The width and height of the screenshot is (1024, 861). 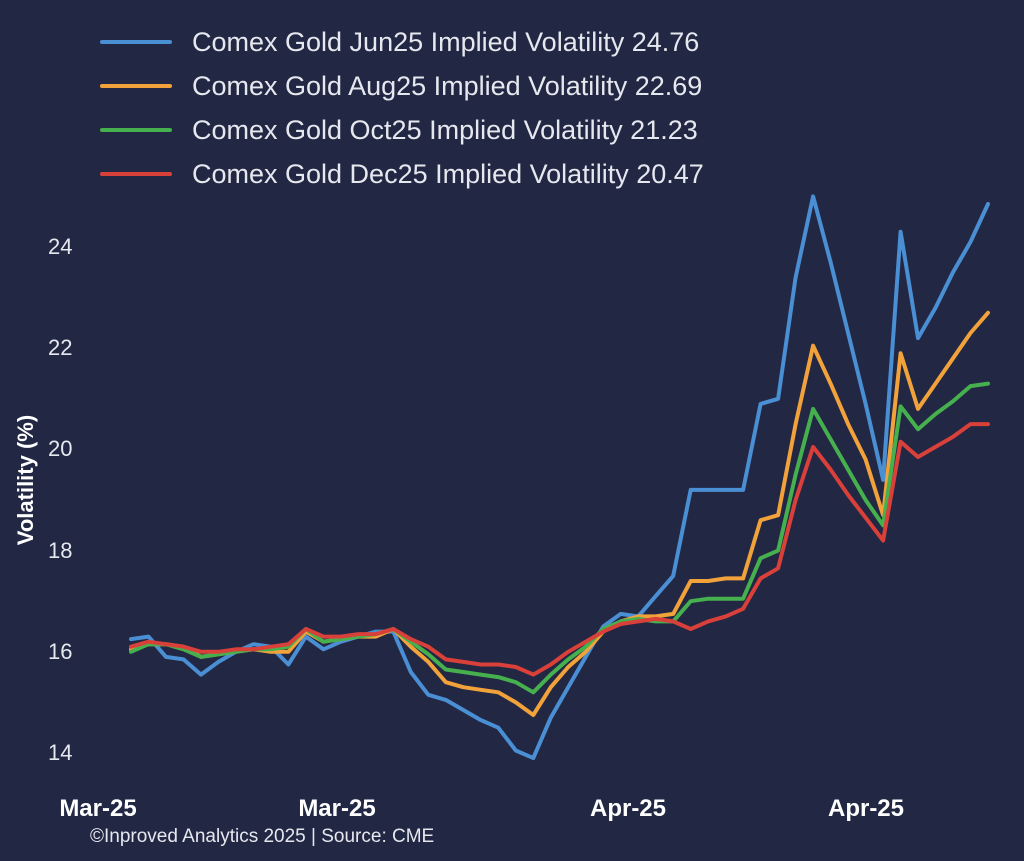 What do you see at coordinates (60, 550) in the screenshot?
I see `y-tick-label-18: 18` at bounding box center [60, 550].